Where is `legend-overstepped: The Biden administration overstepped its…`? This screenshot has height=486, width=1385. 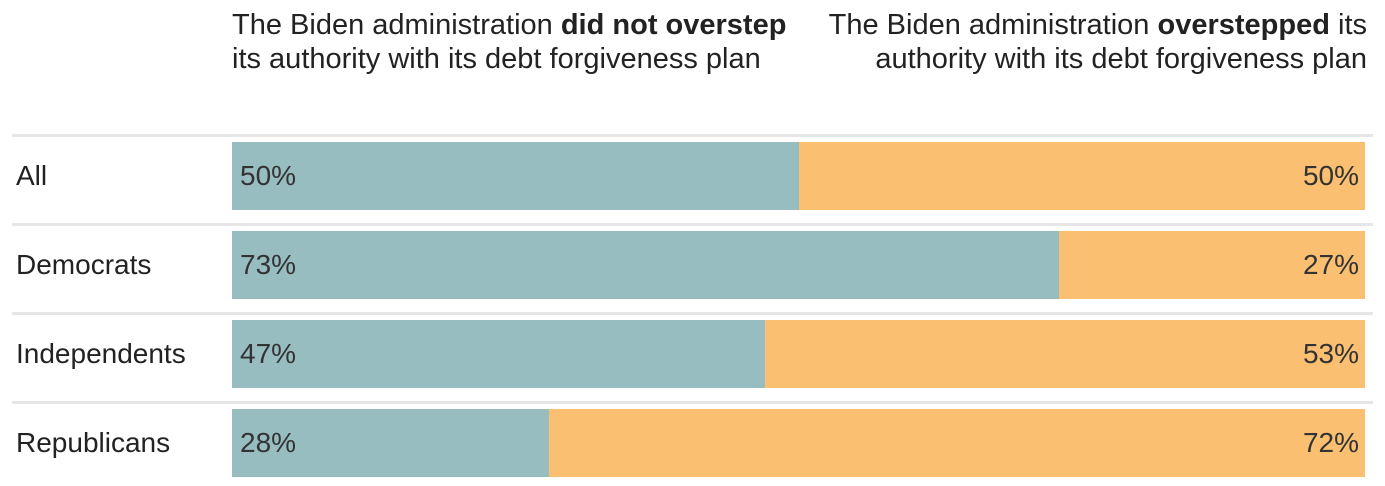
legend-overstepped: The Biden administration overstepped its… is located at coordinates (1087, 42).